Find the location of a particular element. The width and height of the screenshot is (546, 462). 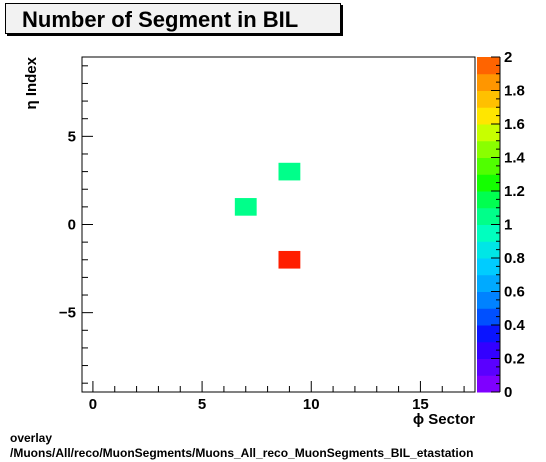

colorbar-tick-label: 0.6 is located at coordinates (514, 292).